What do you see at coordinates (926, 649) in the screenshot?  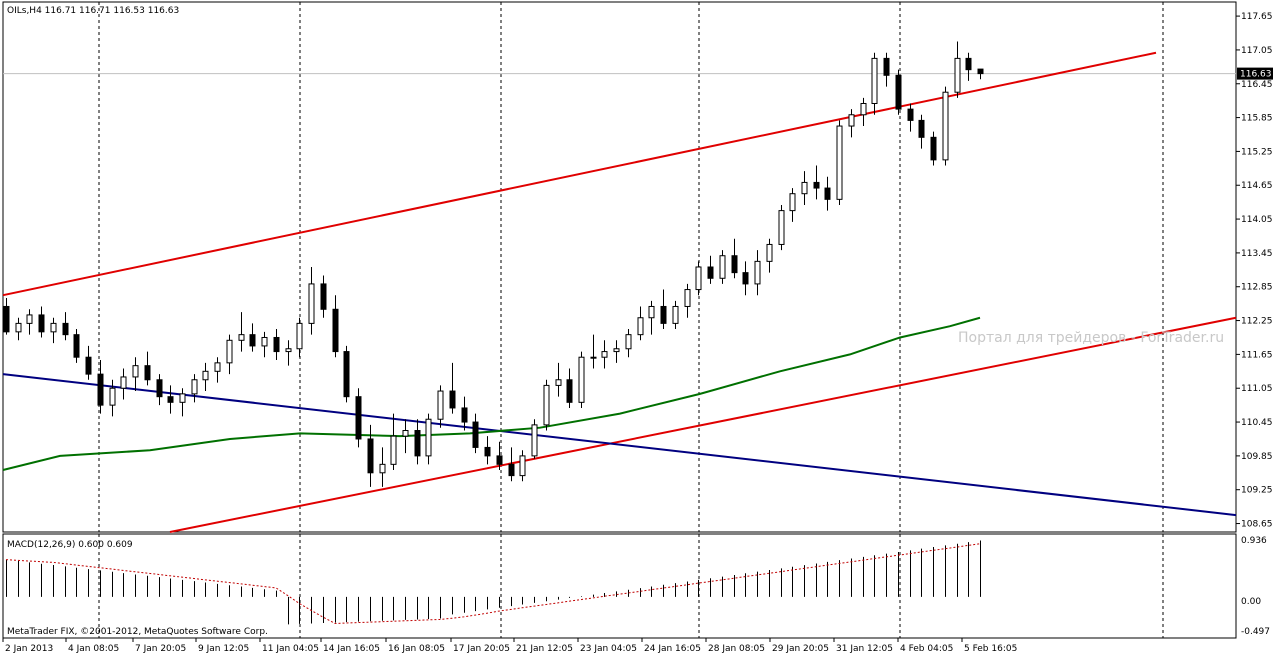 I see `time-axis-label: 4 Feb 04:05` at bounding box center [926, 649].